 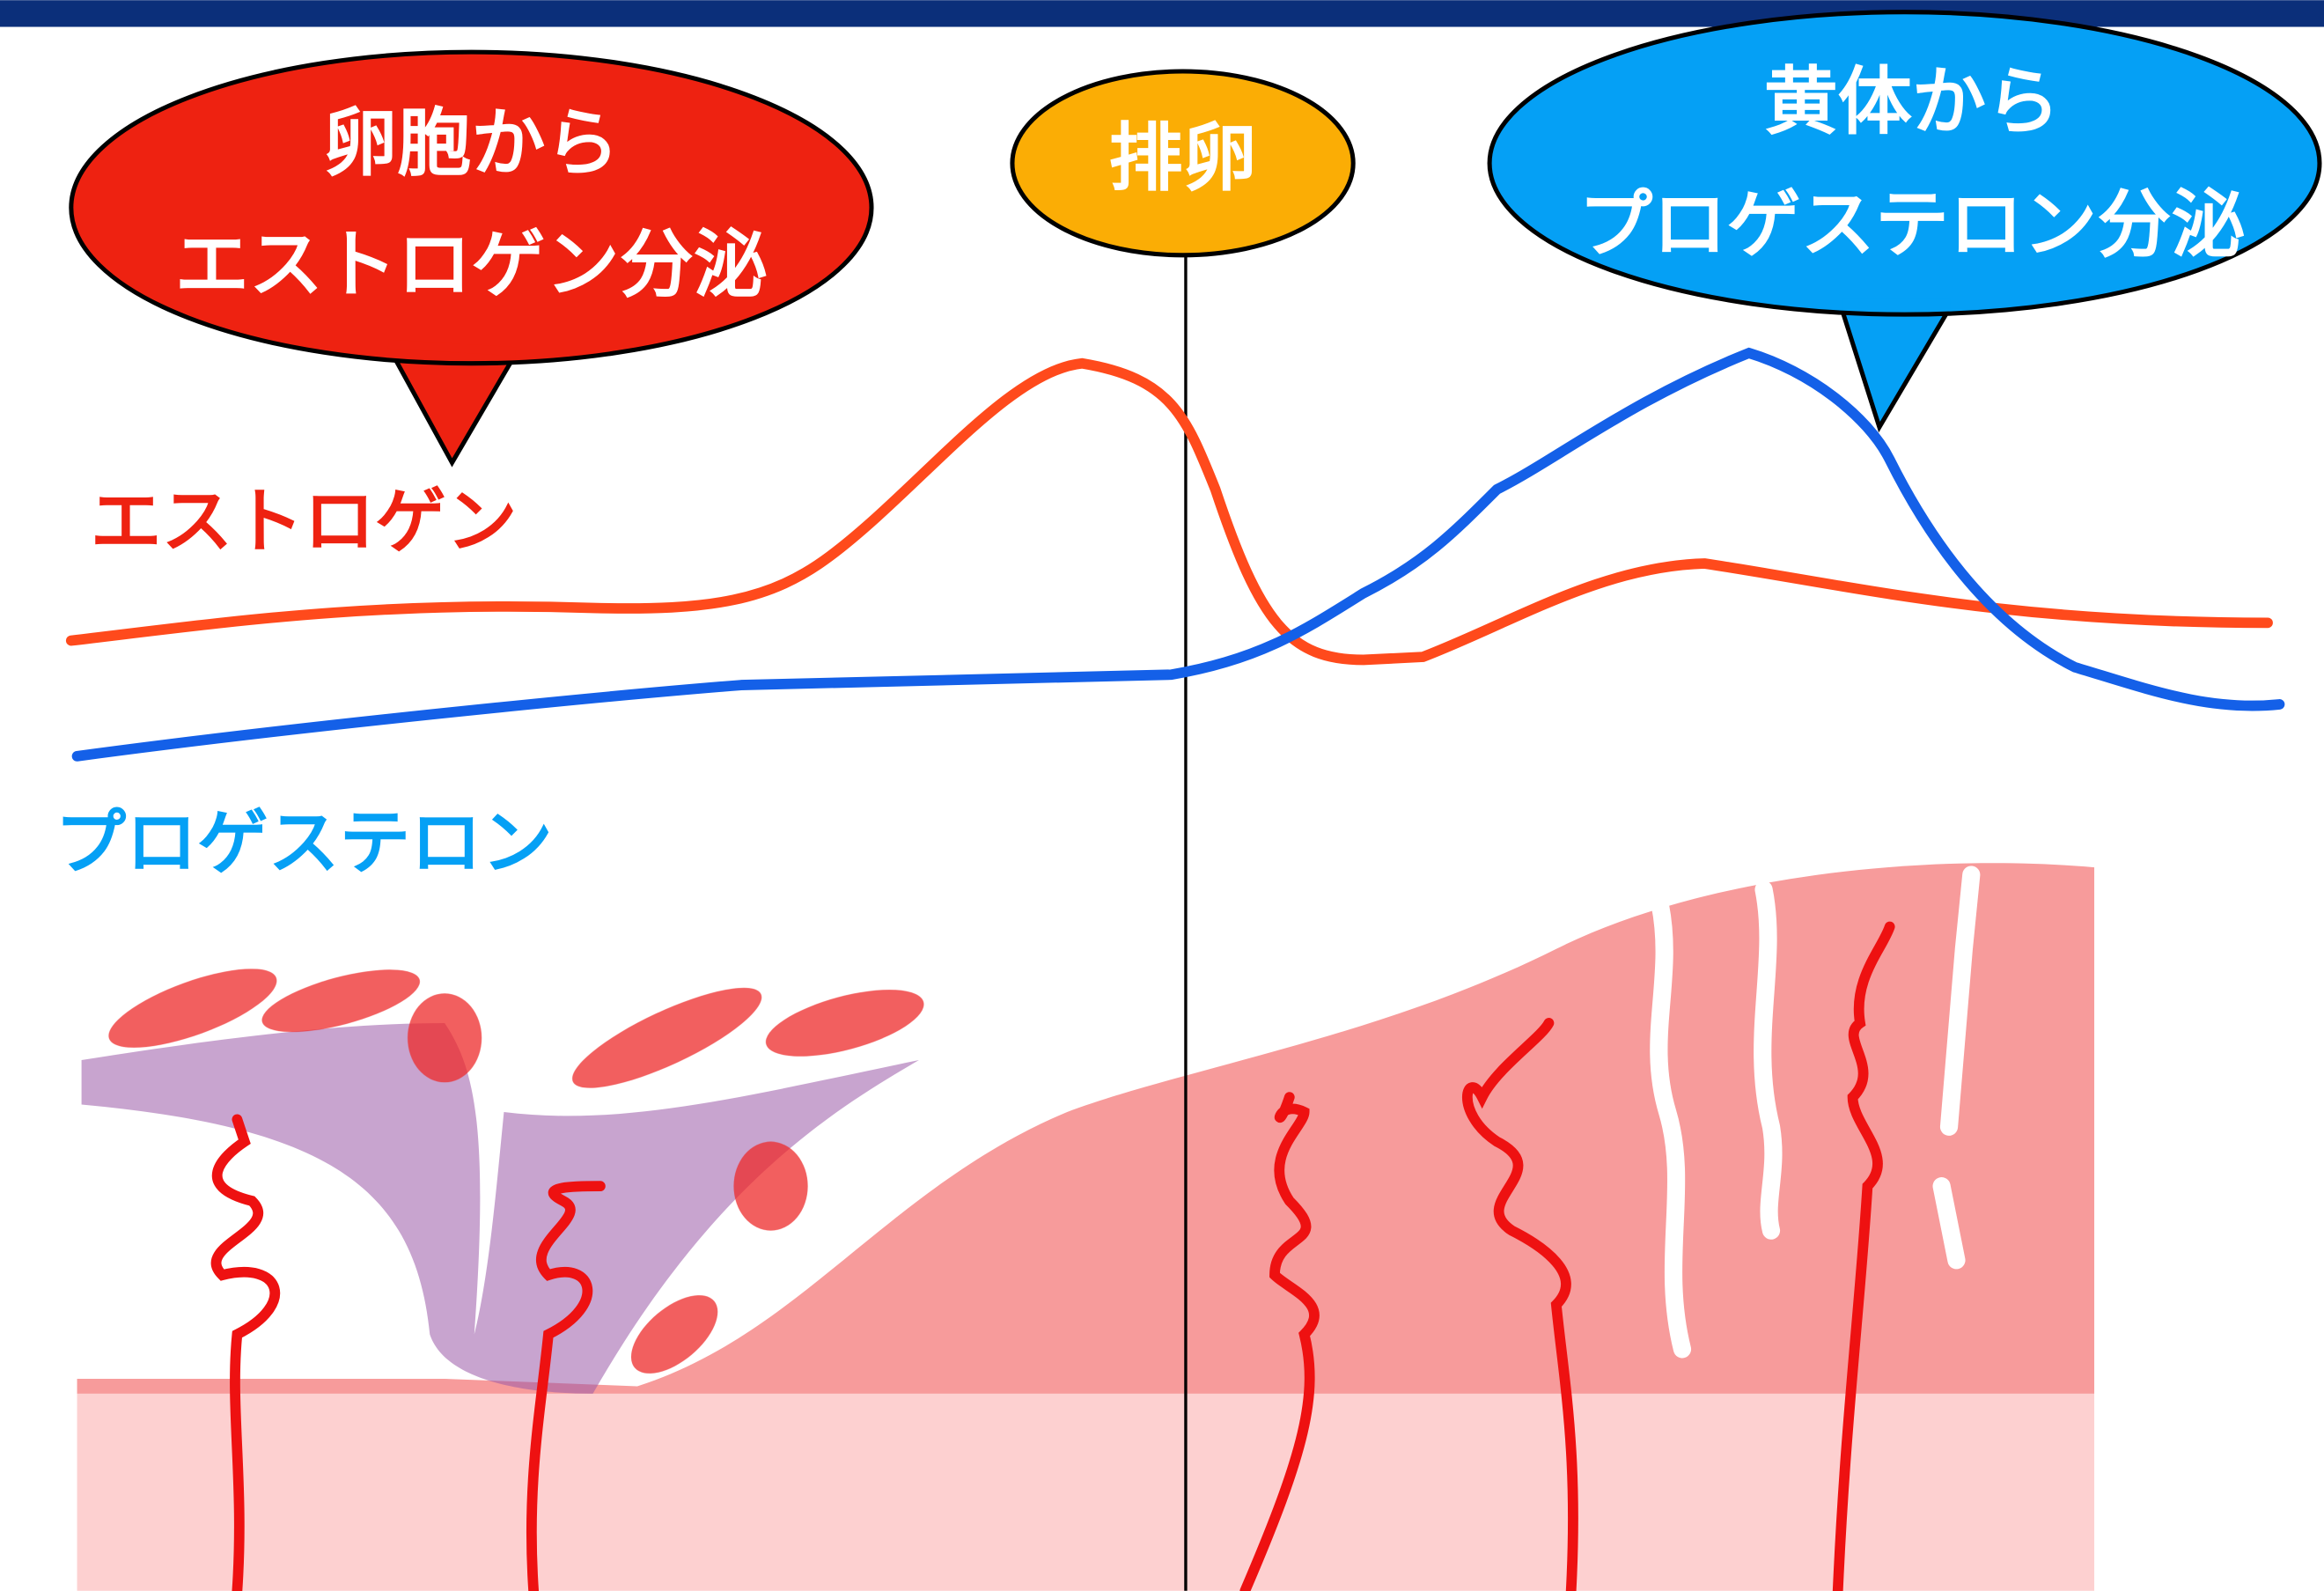 I want to click on bleeding, so click(x=516, y=1171).